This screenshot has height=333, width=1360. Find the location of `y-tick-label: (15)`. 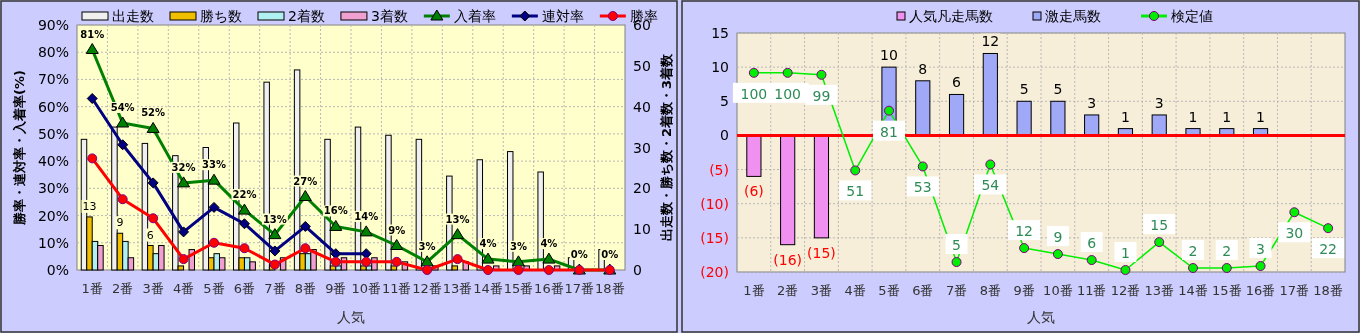

y-tick-label: (15) is located at coordinates (714, 237).